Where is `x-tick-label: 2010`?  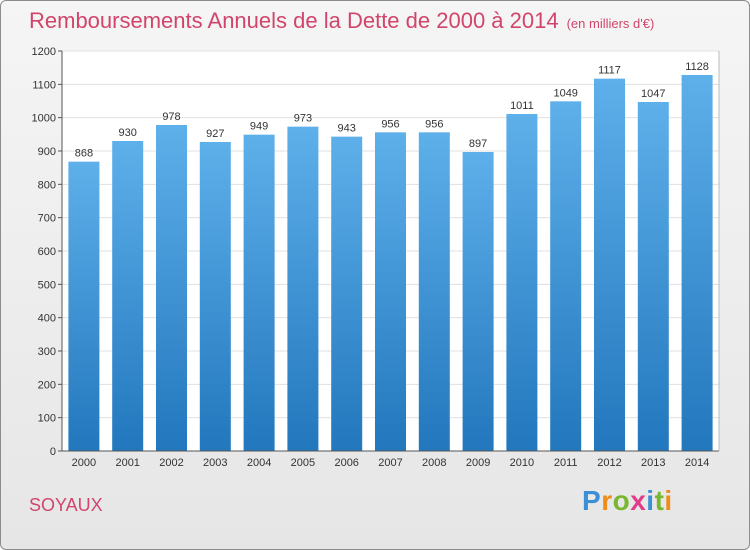 x-tick-label: 2010 is located at coordinates (522, 463).